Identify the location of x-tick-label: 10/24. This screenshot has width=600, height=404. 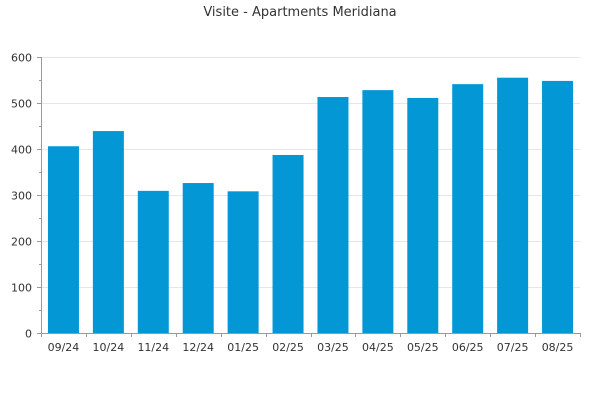
(109, 347).